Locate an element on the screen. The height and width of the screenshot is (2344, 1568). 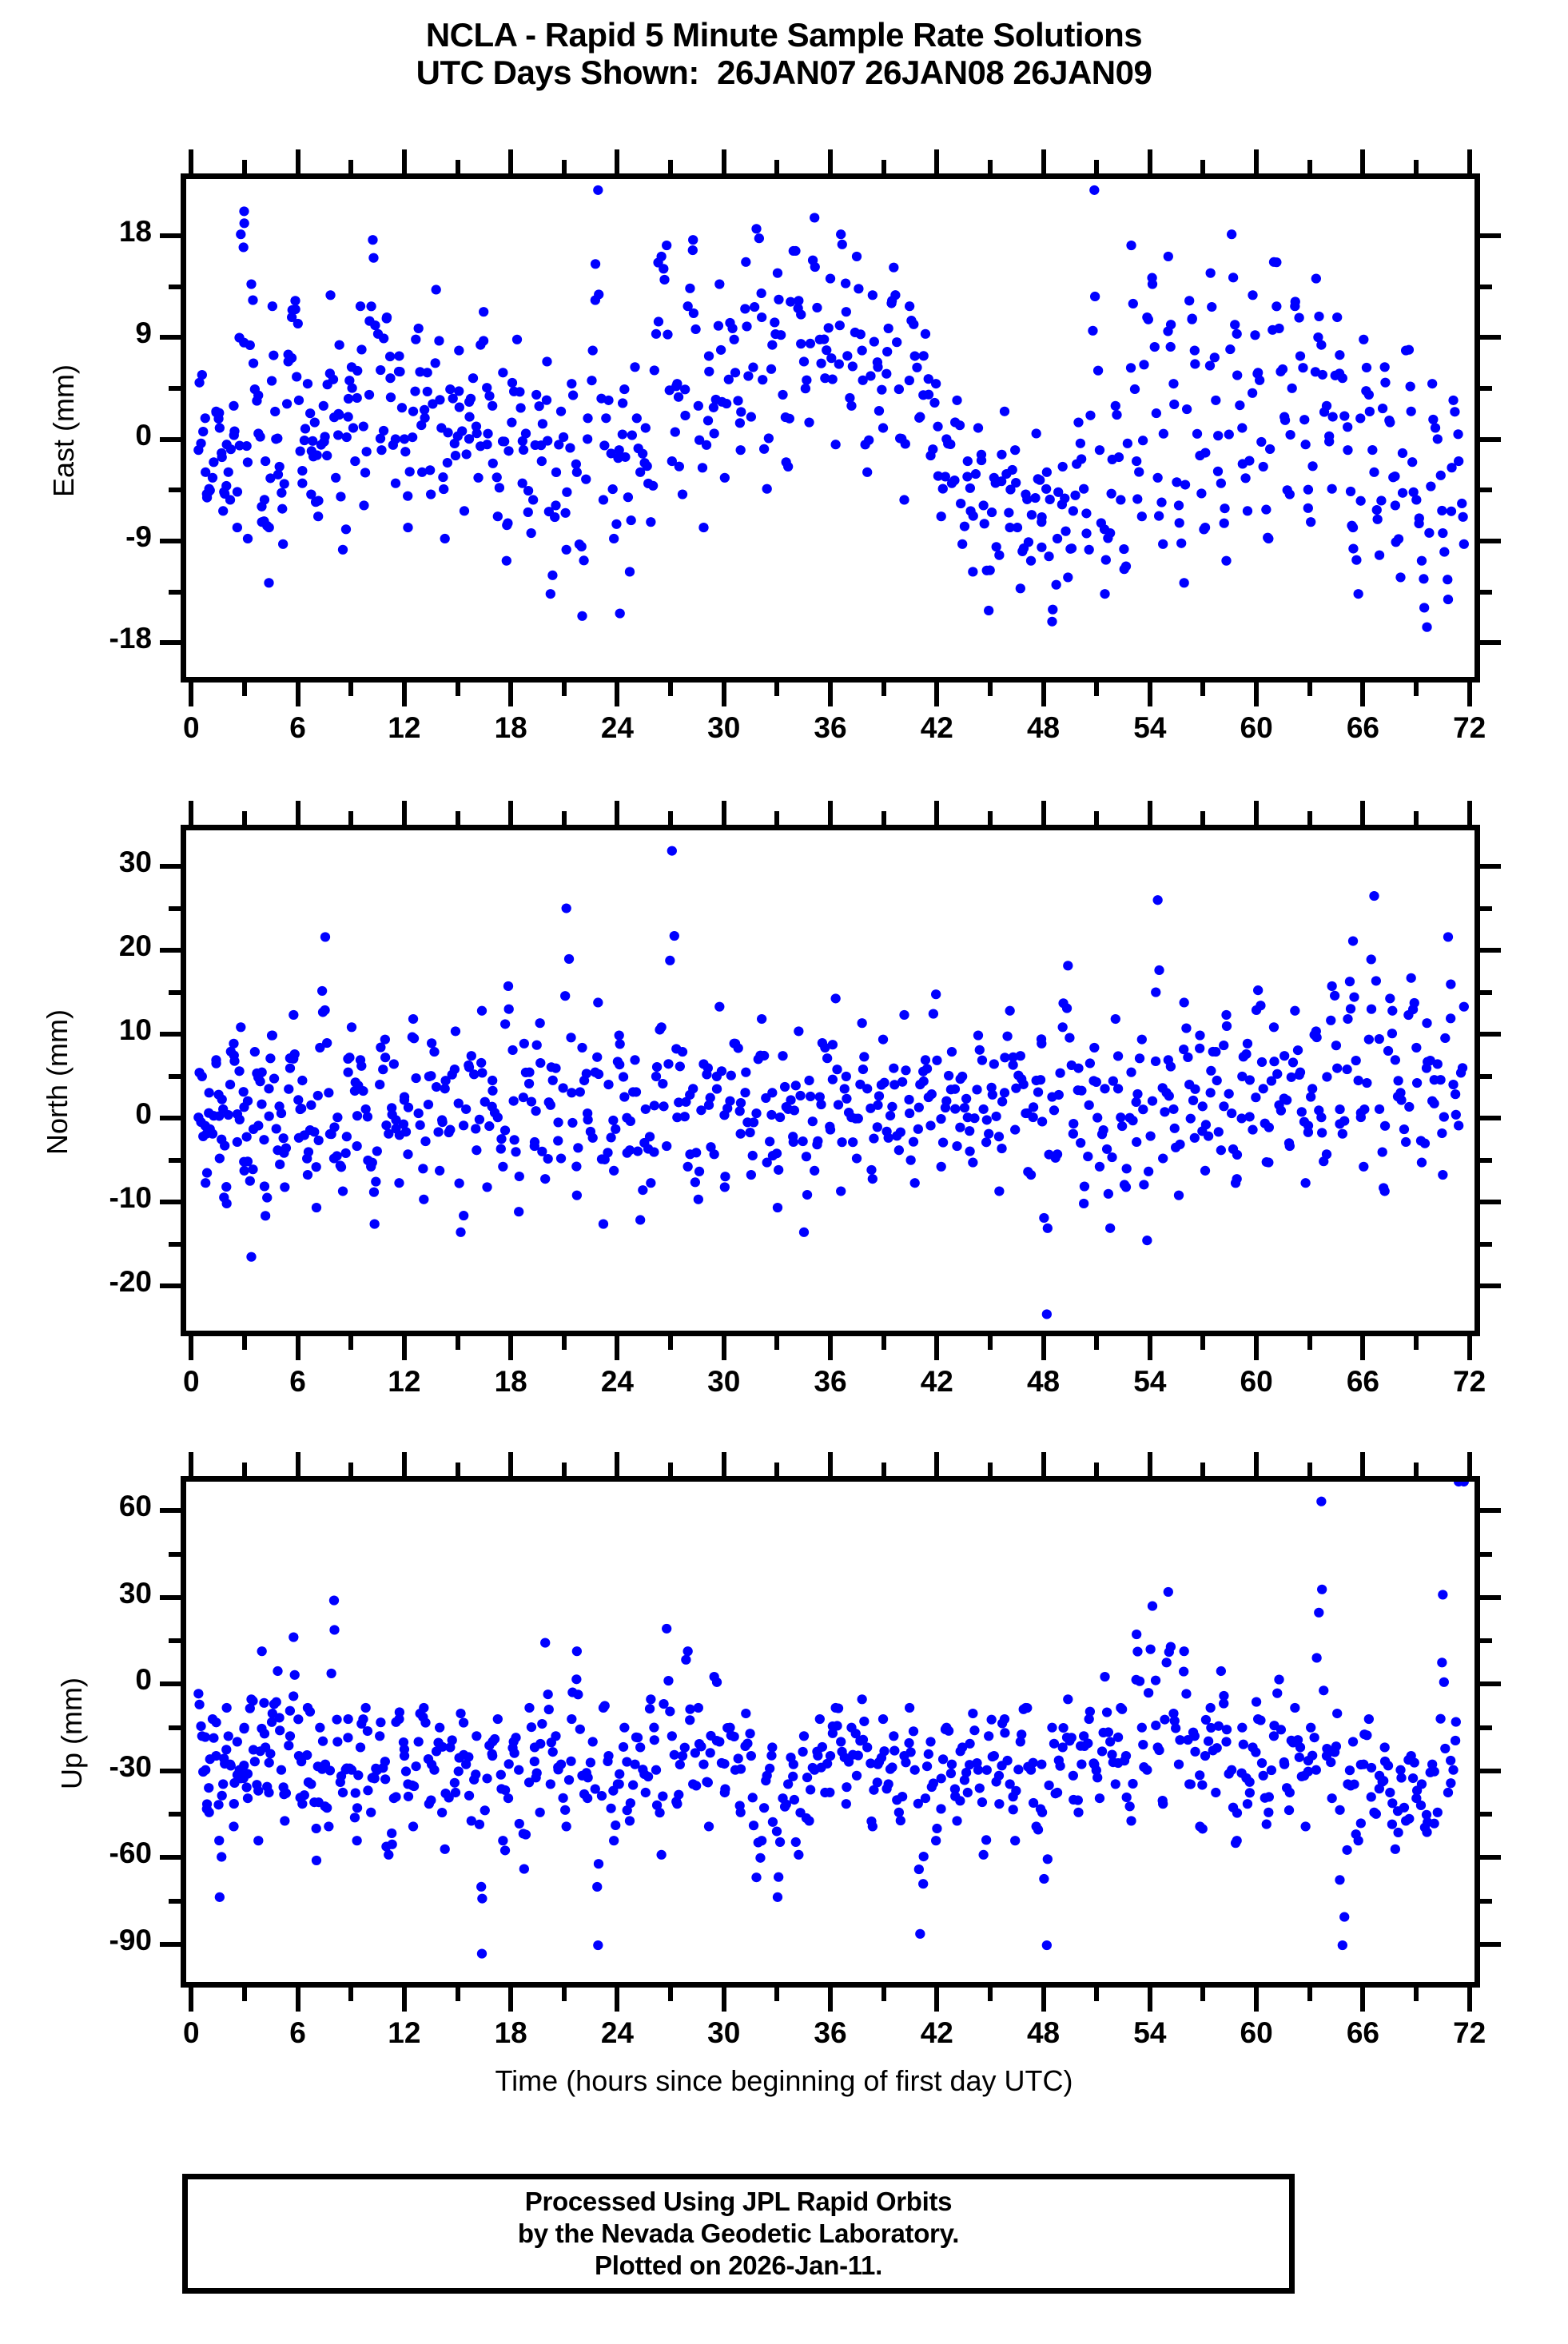
y-tick-label-up-5: -90 is located at coordinates (130, 1940).